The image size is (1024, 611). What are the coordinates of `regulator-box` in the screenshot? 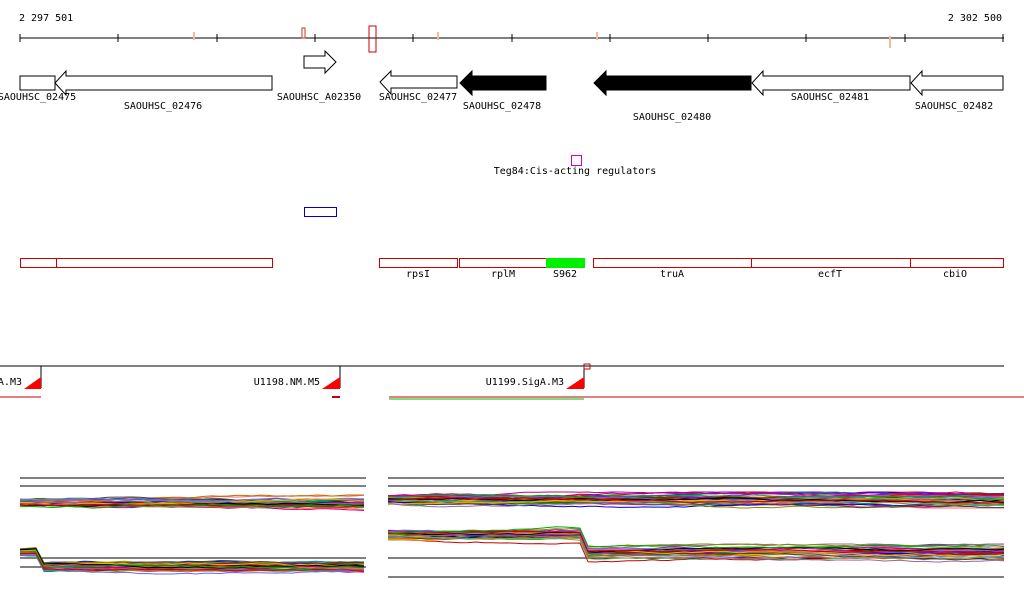 It's located at (576, 160).